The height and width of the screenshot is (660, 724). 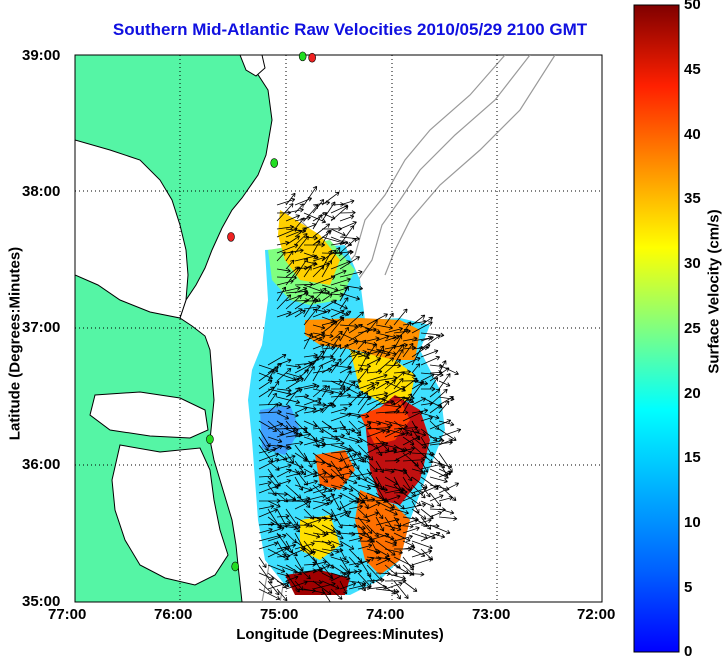 What do you see at coordinates (210, 439) in the screenshot?
I see `station-marker` at bounding box center [210, 439].